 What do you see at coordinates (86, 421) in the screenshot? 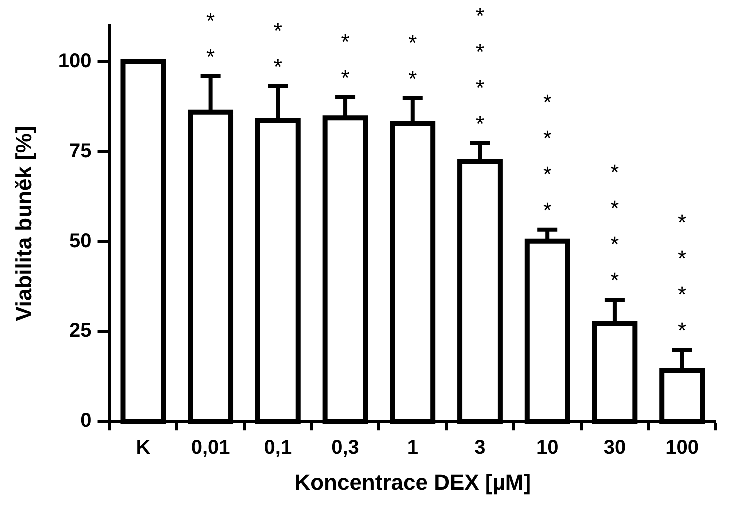
I see `y-tick-label: 0` at bounding box center [86, 421].